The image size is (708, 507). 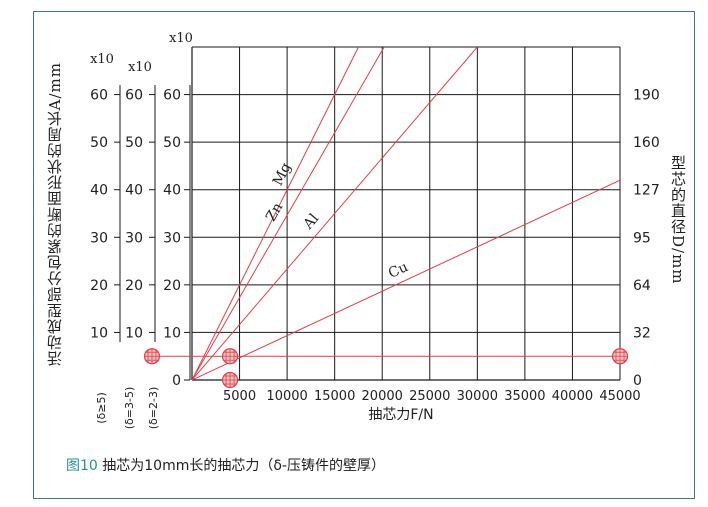 I want to click on y-axis-label-left: 活动成型部分包紧的断面形状的周长A/mm, so click(x=55, y=214).